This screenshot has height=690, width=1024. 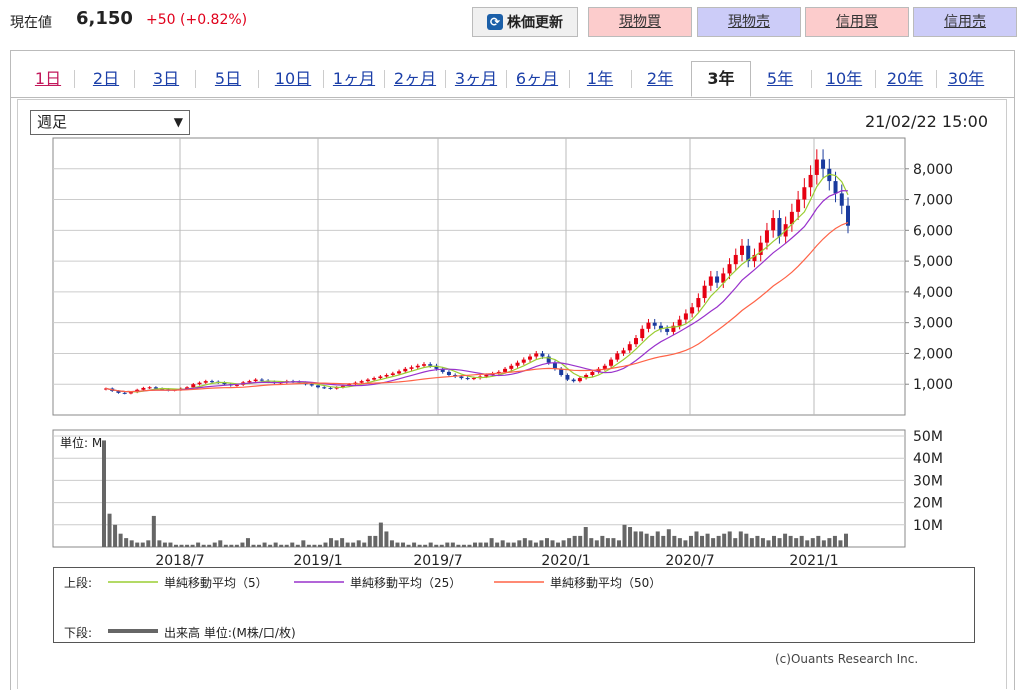 I want to click on tab-1y: 1年, so click(x=600, y=78).